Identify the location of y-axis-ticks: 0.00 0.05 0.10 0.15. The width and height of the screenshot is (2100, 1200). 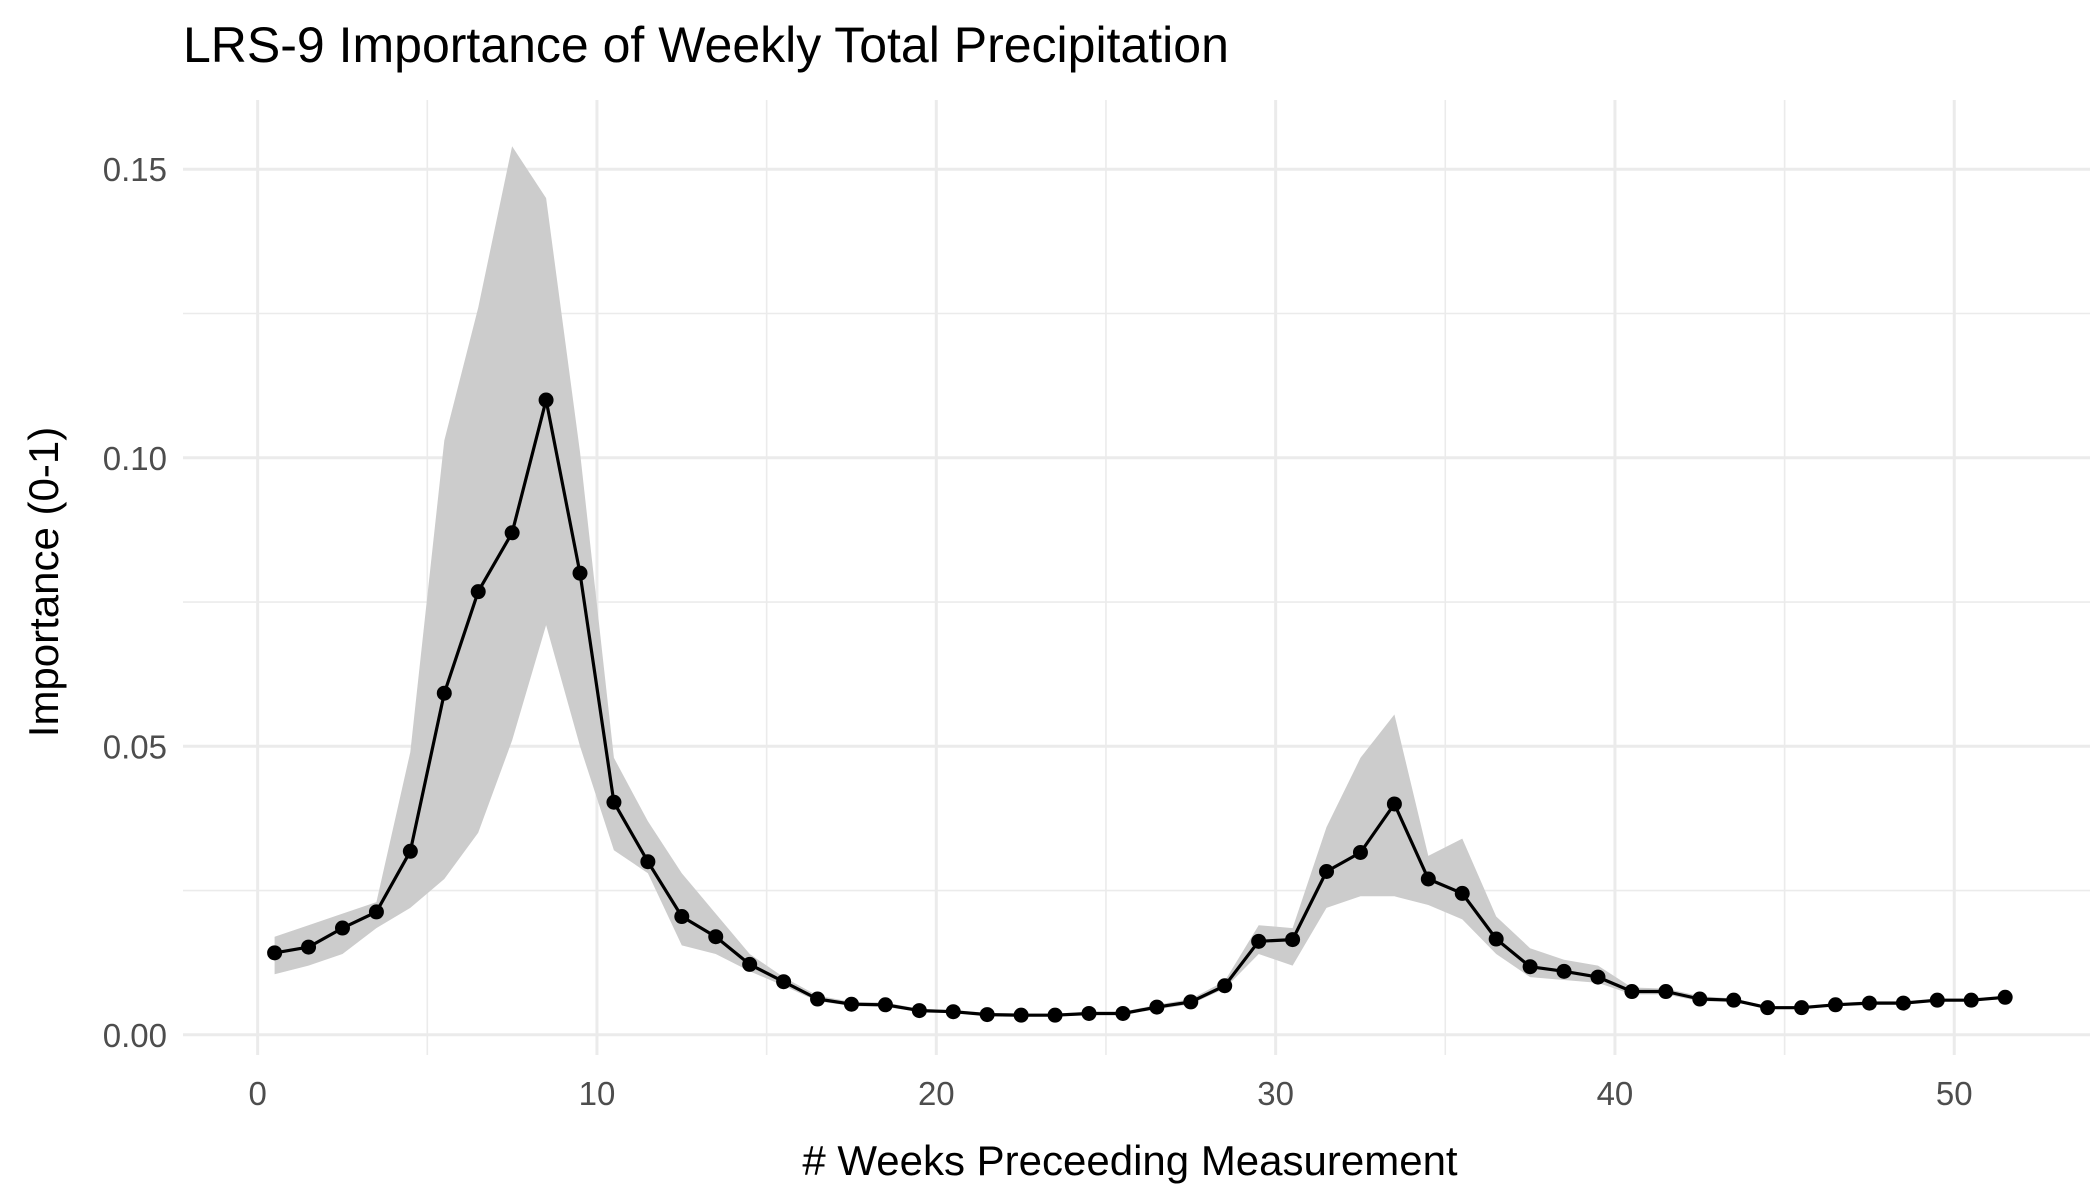
(135, 602).